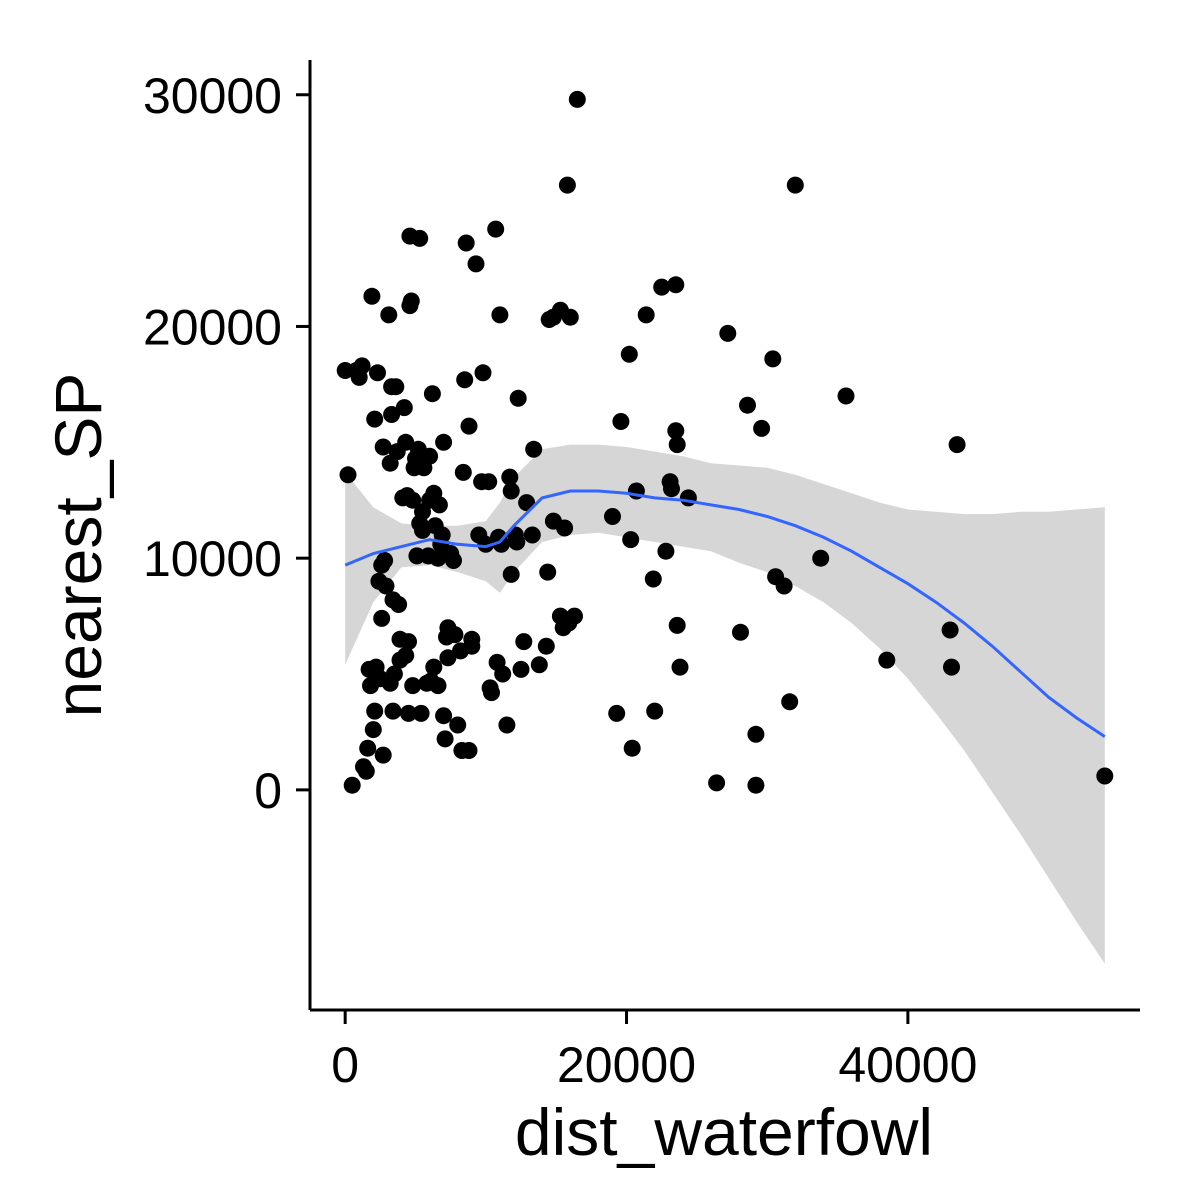 The height and width of the screenshot is (1200, 1200). What do you see at coordinates (724, 1132) in the screenshot?
I see `x-axis-title: dist_waterfowl` at bounding box center [724, 1132].